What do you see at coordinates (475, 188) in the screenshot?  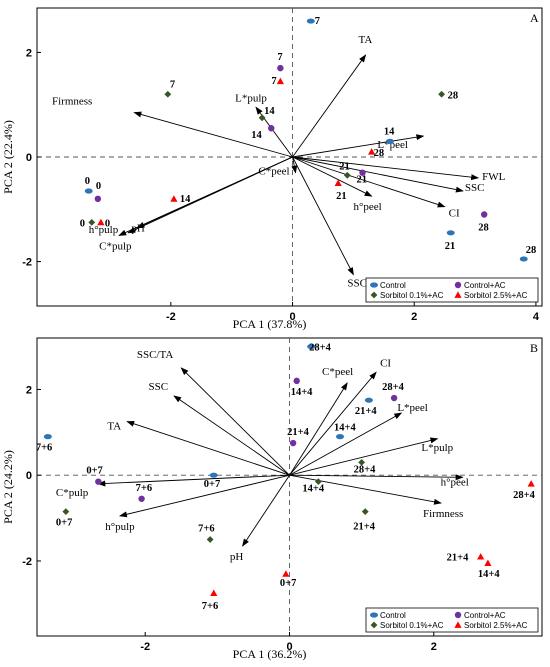 I see `loading-label: SSC` at bounding box center [475, 188].